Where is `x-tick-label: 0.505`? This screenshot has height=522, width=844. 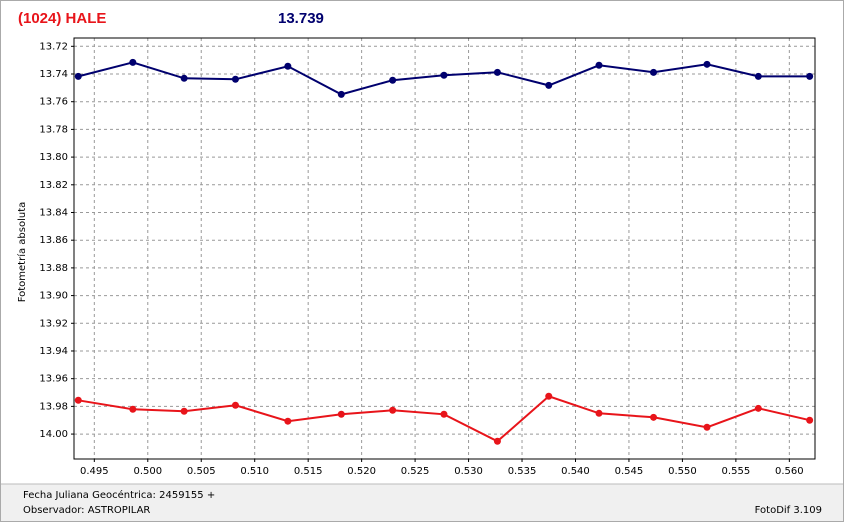
x-tick-label: 0.505 is located at coordinates (201, 471).